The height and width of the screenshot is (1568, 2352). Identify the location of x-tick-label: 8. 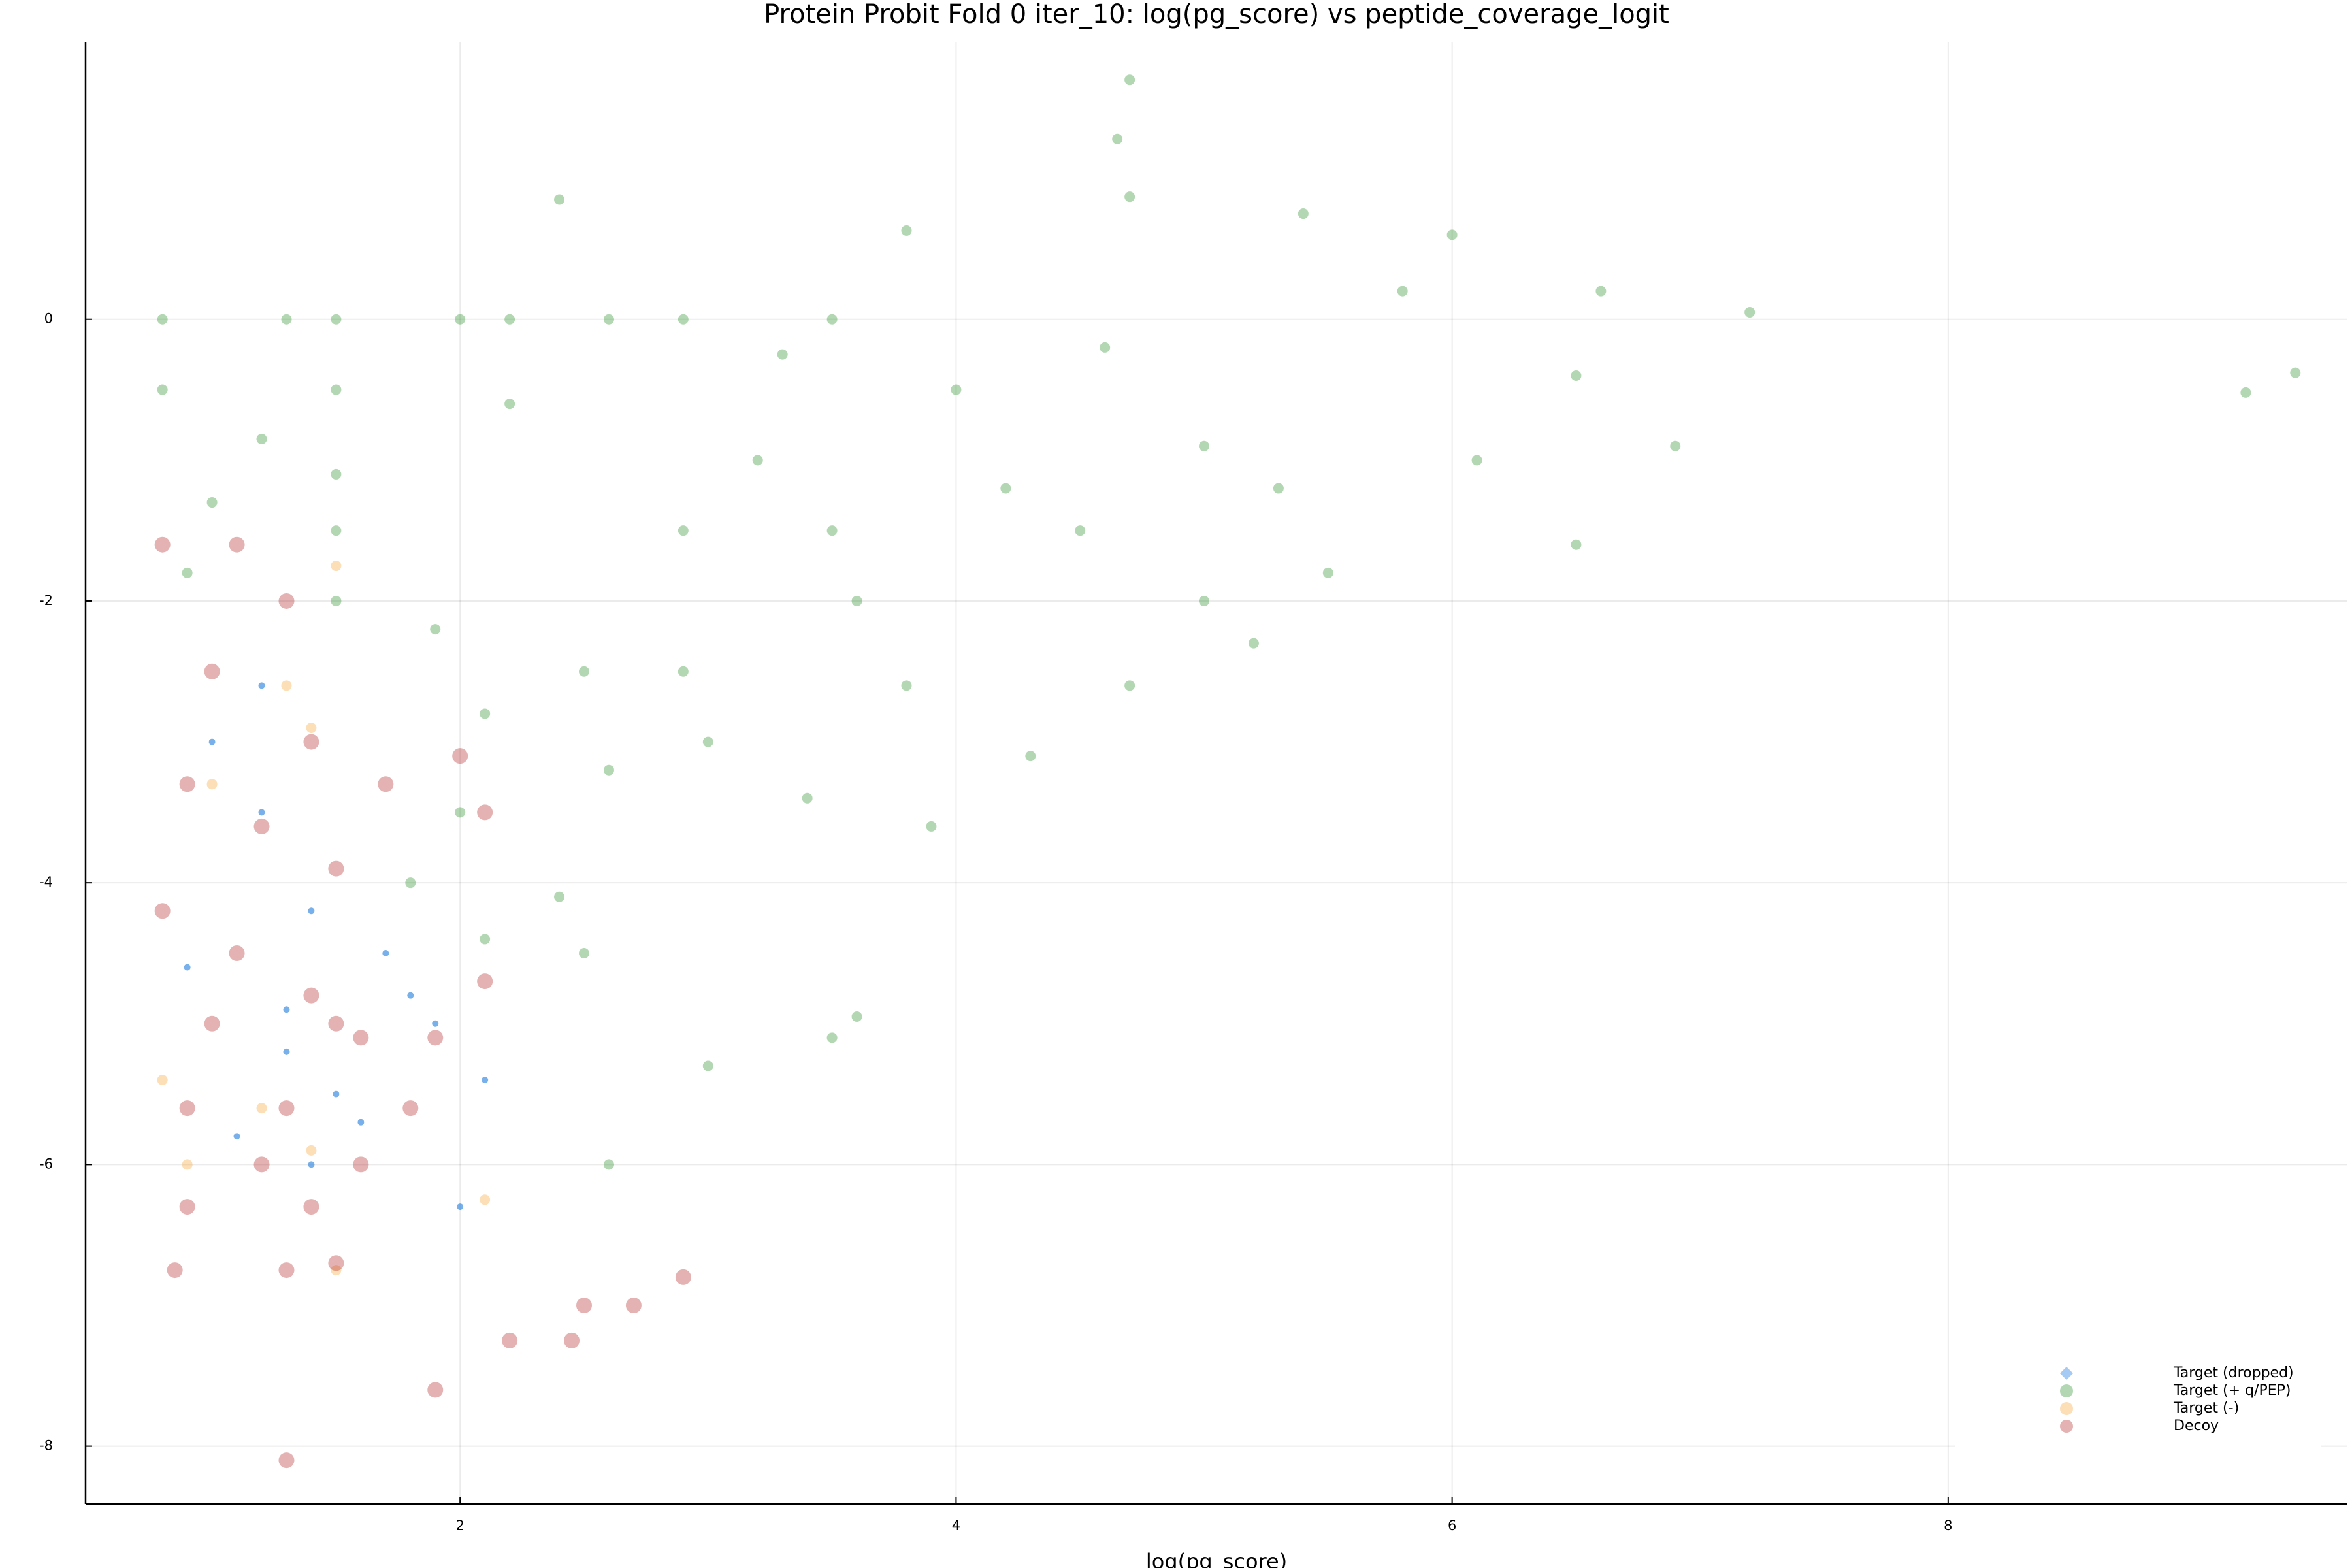
(1948, 1525).